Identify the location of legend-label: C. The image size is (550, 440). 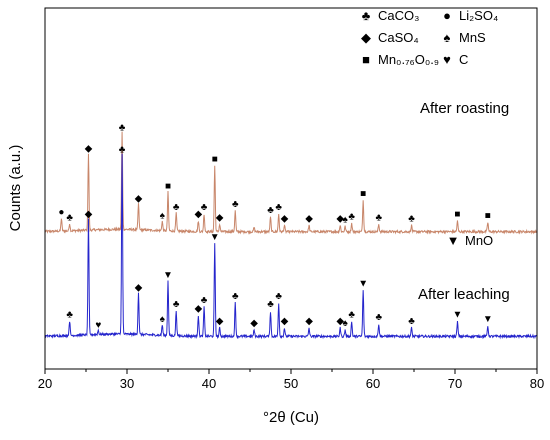
(463, 59).